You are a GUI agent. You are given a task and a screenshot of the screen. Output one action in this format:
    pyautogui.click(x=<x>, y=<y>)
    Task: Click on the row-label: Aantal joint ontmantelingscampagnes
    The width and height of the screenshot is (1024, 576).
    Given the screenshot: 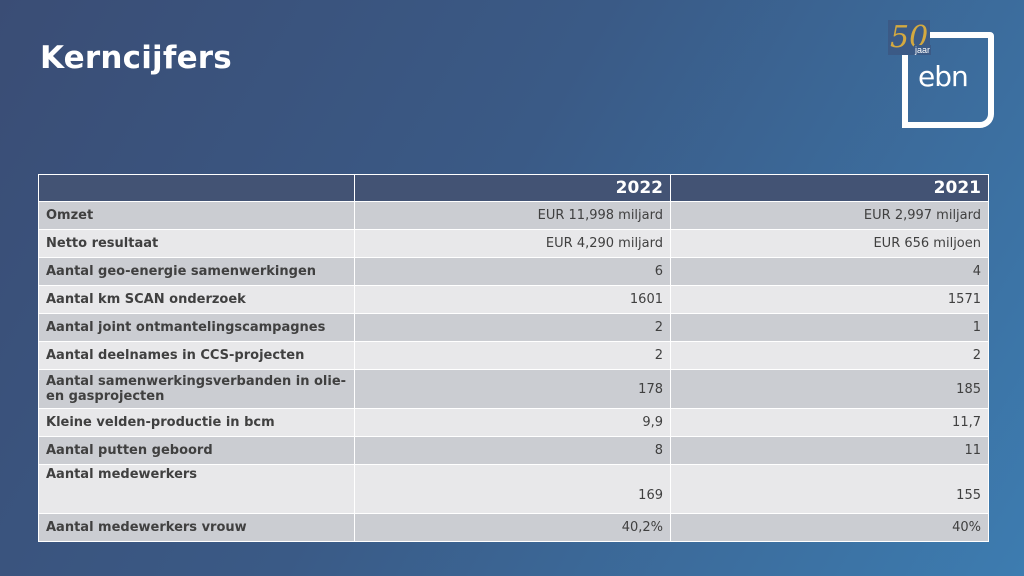 What is the action you would take?
    pyautogui.click(x=196, y=327)
    